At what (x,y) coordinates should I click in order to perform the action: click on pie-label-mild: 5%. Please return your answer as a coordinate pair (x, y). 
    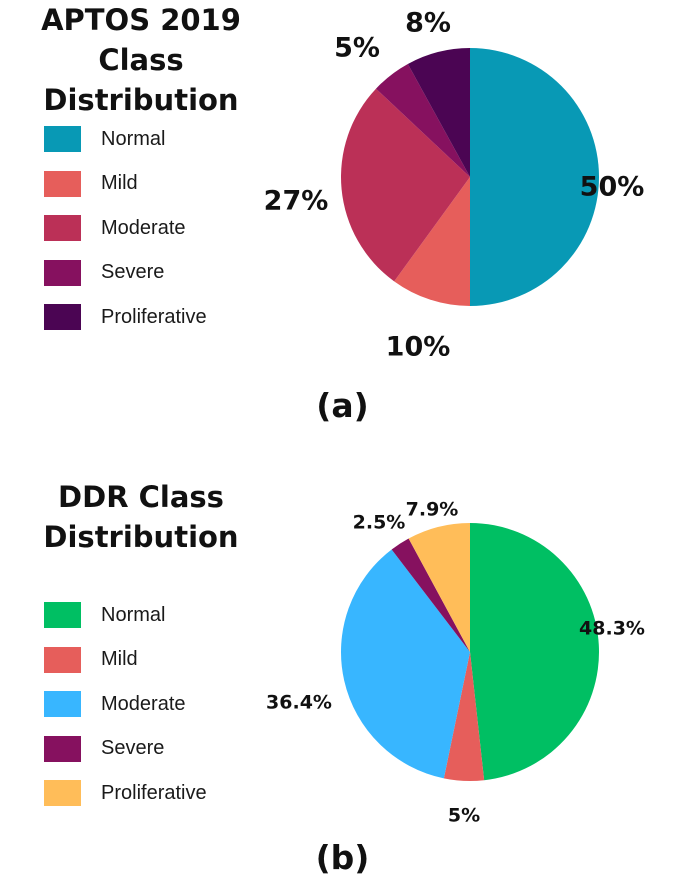
    Looking at the image, I should click on (464, 816).